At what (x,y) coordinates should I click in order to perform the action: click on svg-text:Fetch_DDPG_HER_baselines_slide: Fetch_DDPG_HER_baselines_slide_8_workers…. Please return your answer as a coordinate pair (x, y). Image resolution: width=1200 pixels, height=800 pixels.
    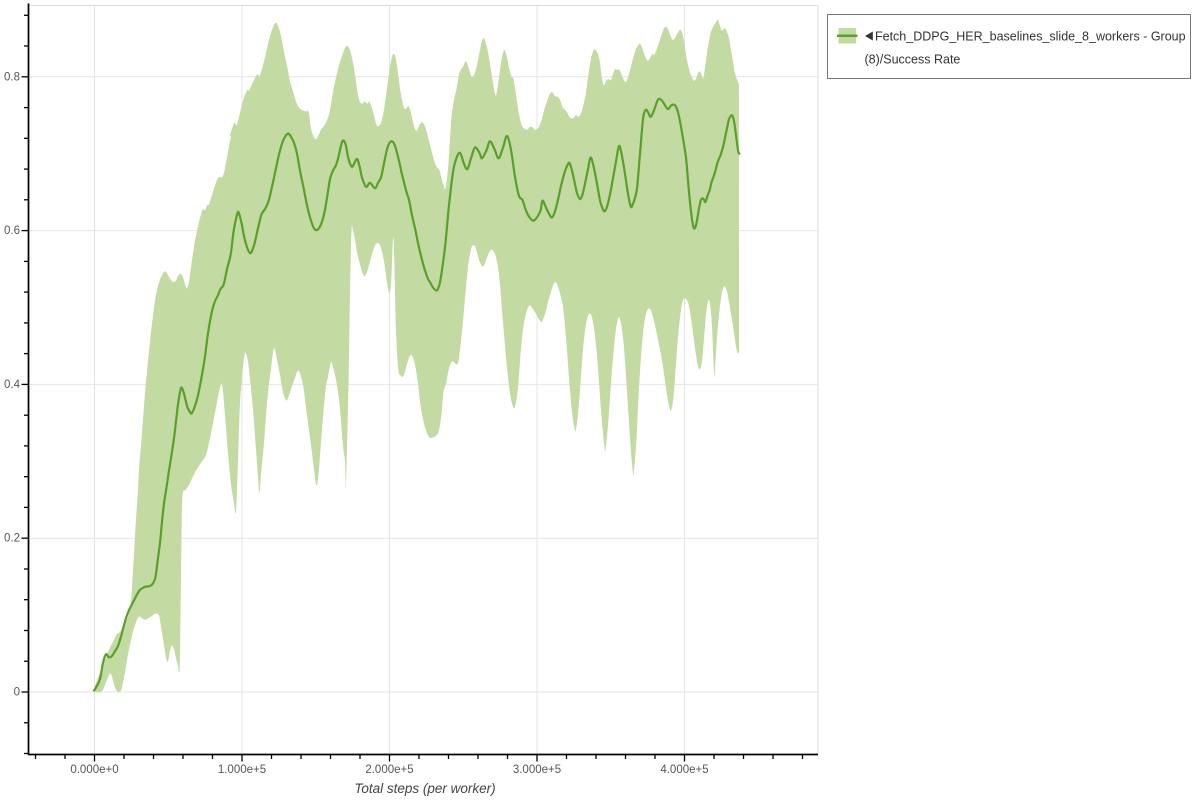
    Looking at the image, I should click on (1030, 37).